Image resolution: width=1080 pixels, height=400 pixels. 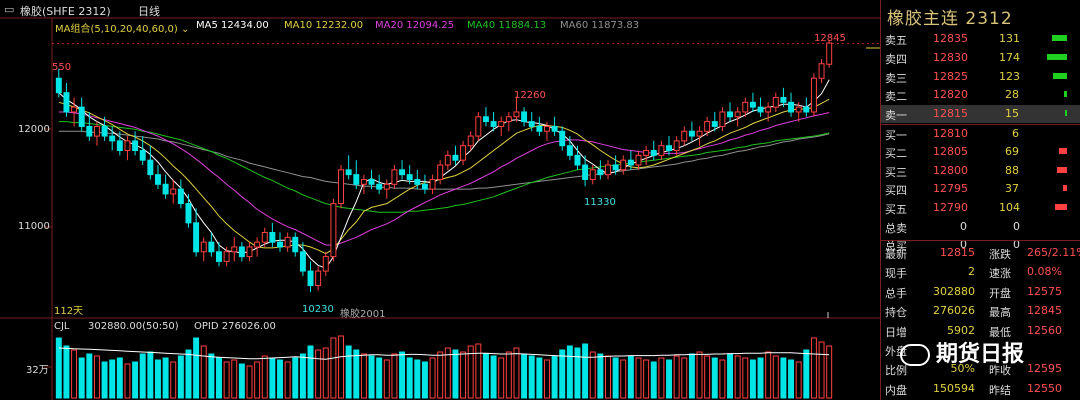 What do you see at coordinates (183, 29) in the screenshot?
I see `chevron-down-icon: ⌄` at bounding box center [183, 29].